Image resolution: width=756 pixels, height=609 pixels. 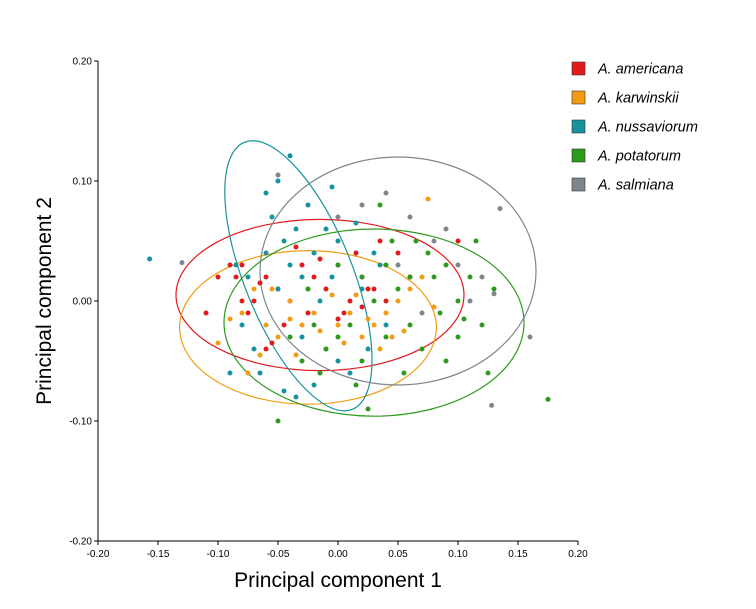 I want to click on y-tick-label: 0.00, so click(x=83, y=302).